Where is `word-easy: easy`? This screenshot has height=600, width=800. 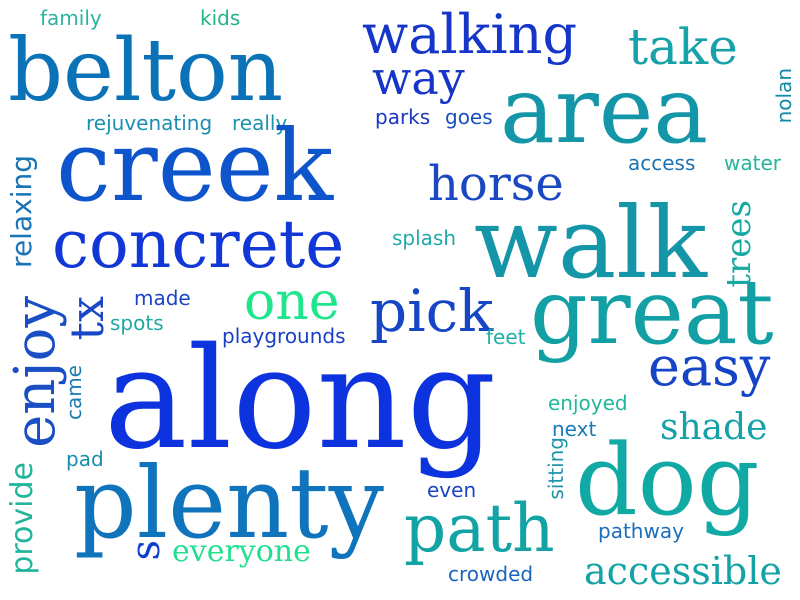
word-easy: easy is located at coordinates (709, 366).